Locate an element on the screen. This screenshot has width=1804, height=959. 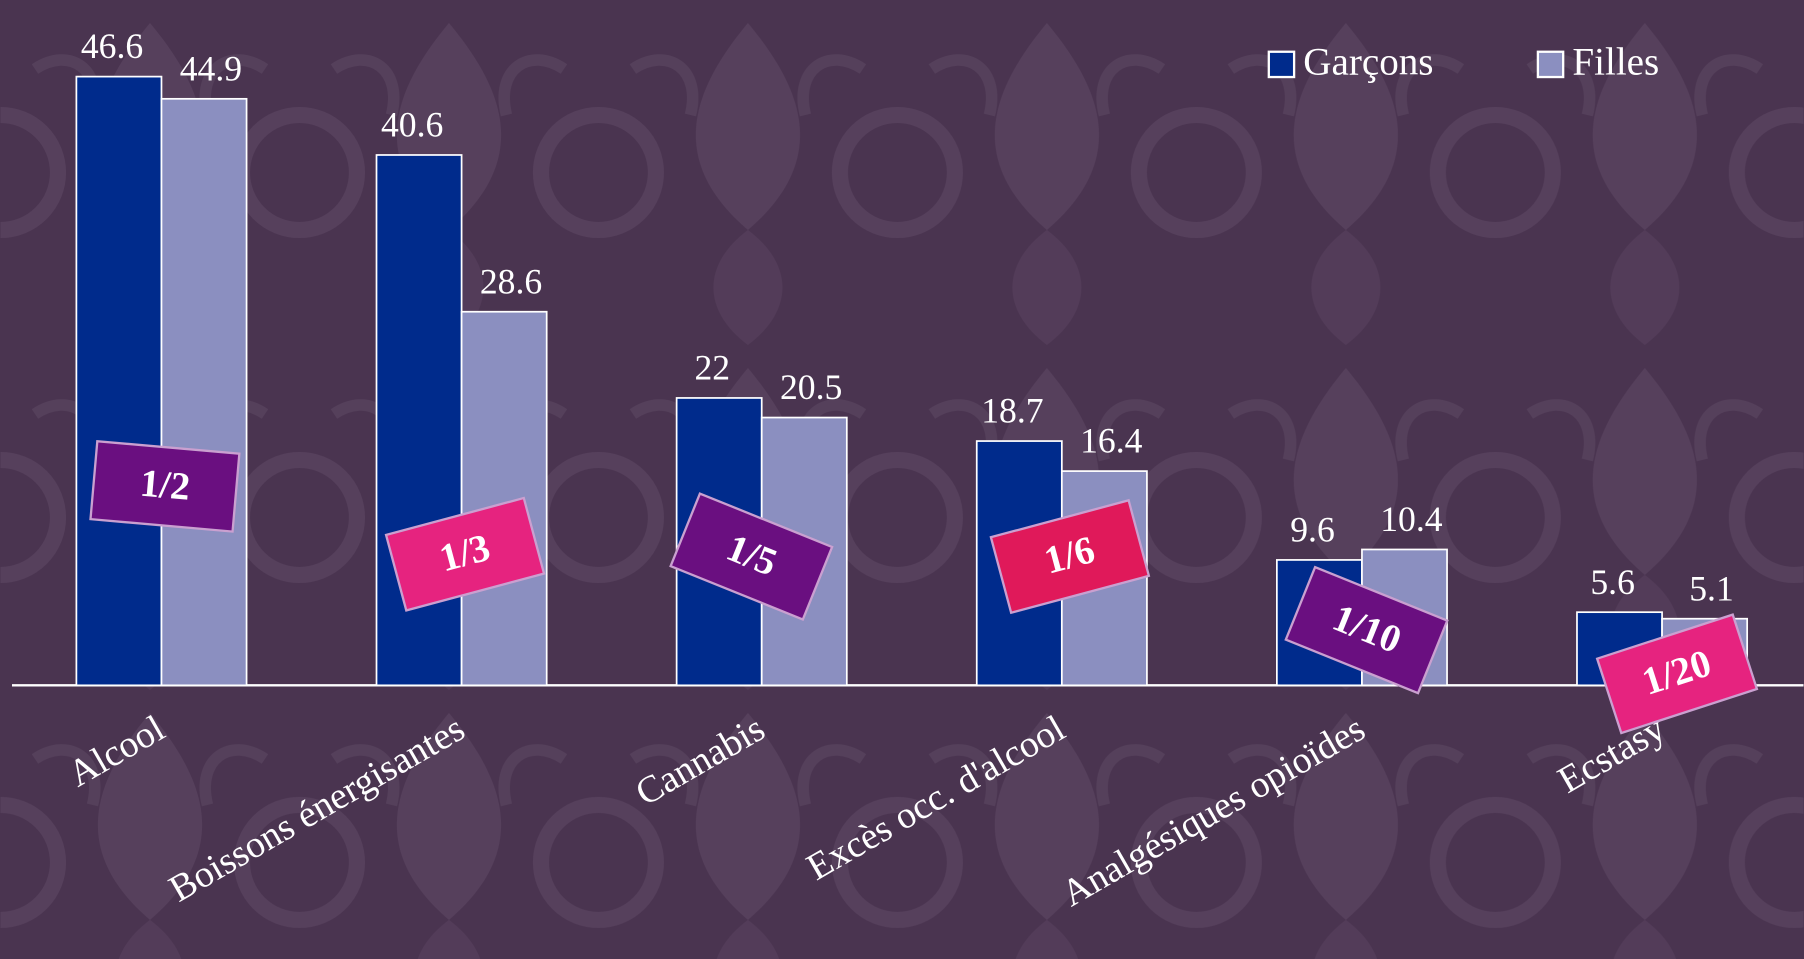
annotation: 1/6 is located at coordinates (1070, 556).